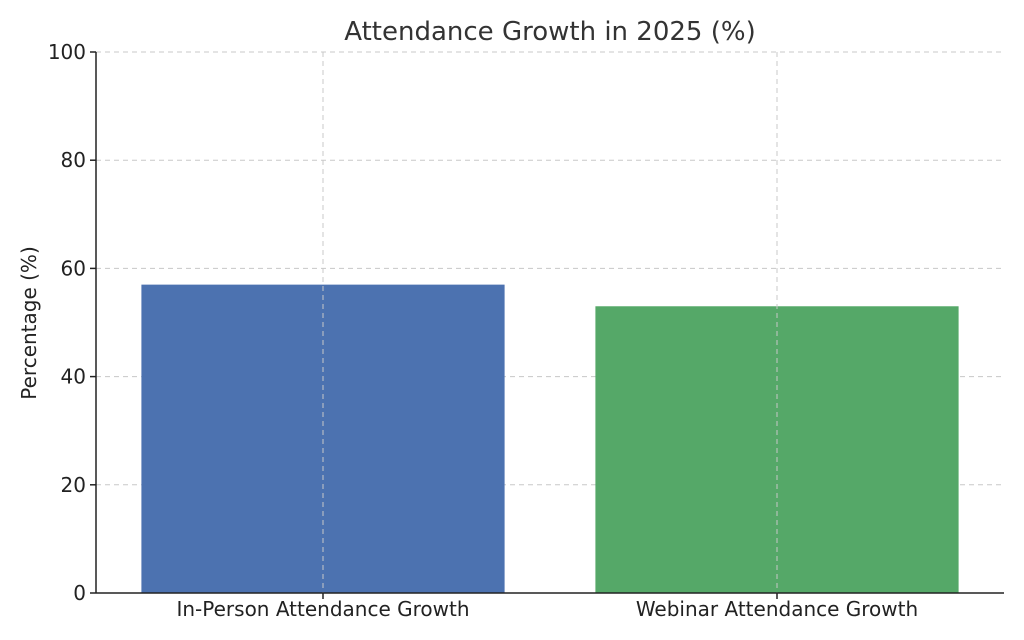 The image size is (1024, 640). What do you see at coordinates (79, 593) in the screenshot?
I see `y-tick-label: 0` at bounding box center [79, 593].